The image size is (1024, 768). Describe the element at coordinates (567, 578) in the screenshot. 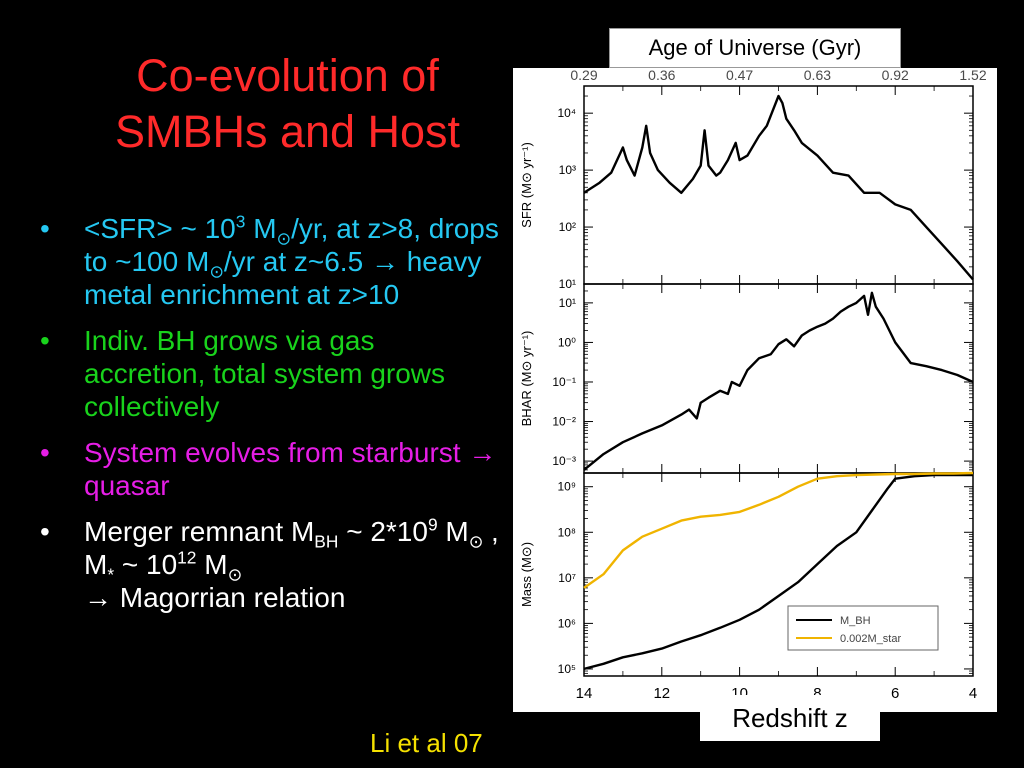

I see `y-tick-label: 10⁷` at that location.